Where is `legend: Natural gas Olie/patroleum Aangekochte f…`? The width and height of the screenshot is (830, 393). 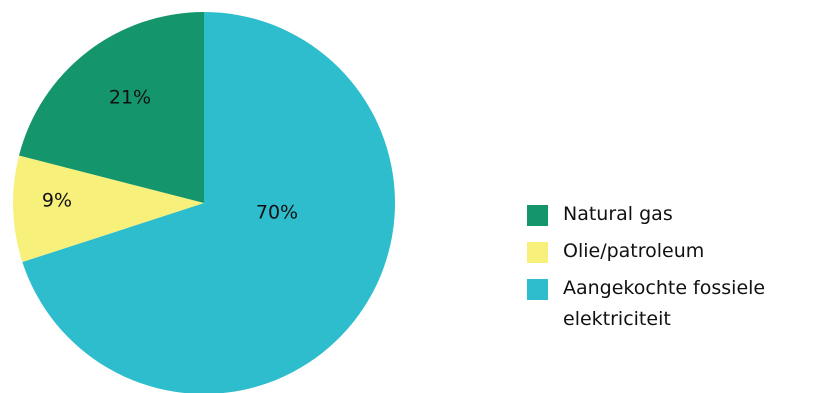
legend: Natural gas Olie/patroleum Aangekochte f… is located at coordinates (677, 274).